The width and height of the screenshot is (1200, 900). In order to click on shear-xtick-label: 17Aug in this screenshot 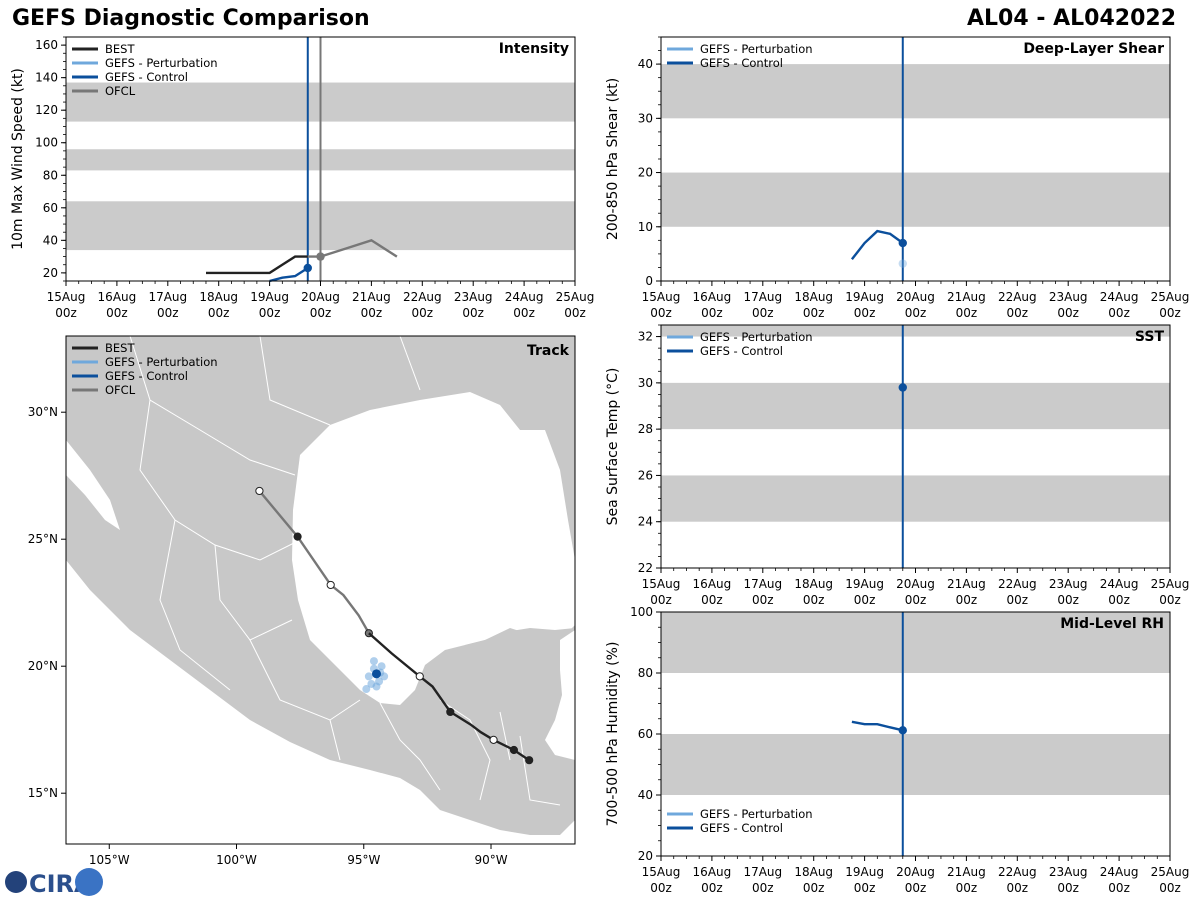, I will do `click(762, 297)`.